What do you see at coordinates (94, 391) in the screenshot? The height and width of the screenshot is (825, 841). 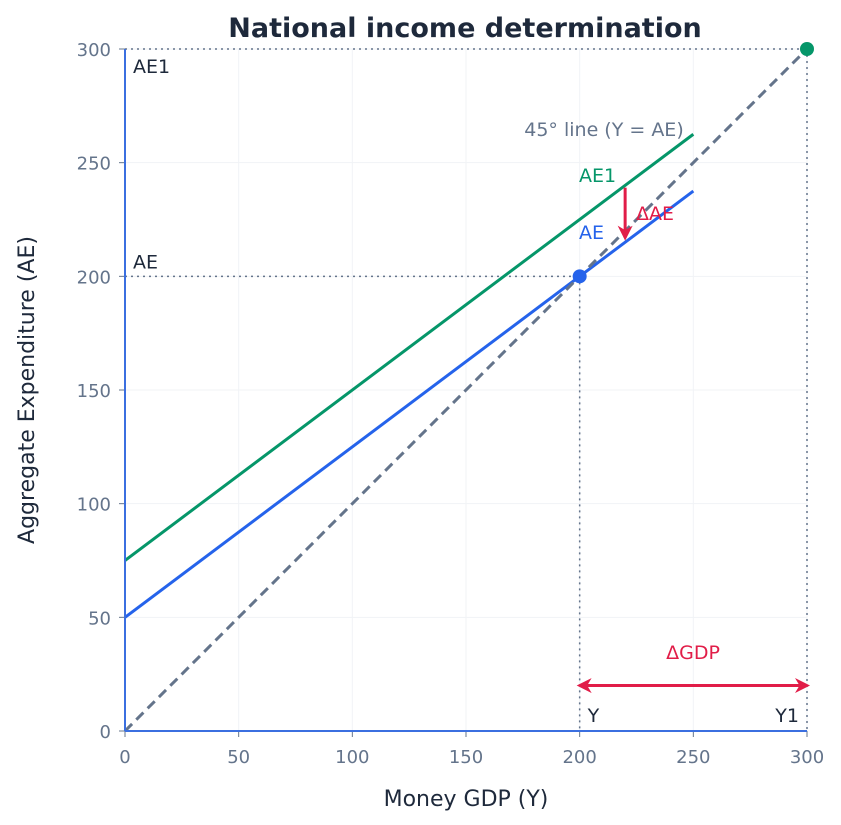 I see `y-tick-label: 150` at bounding box center [94, 391].